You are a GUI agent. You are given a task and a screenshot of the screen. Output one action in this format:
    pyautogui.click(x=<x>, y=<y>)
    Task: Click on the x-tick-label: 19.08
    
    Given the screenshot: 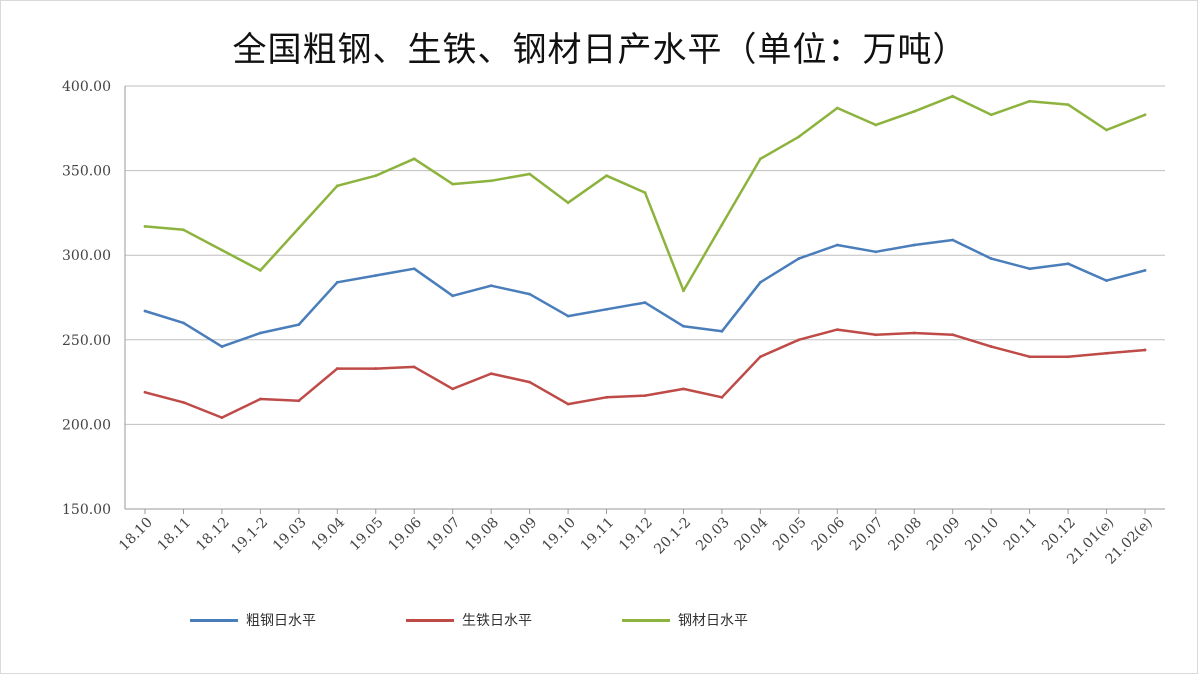 What is the action you would take?
    pyautogui.click(x=482, y=535)
    